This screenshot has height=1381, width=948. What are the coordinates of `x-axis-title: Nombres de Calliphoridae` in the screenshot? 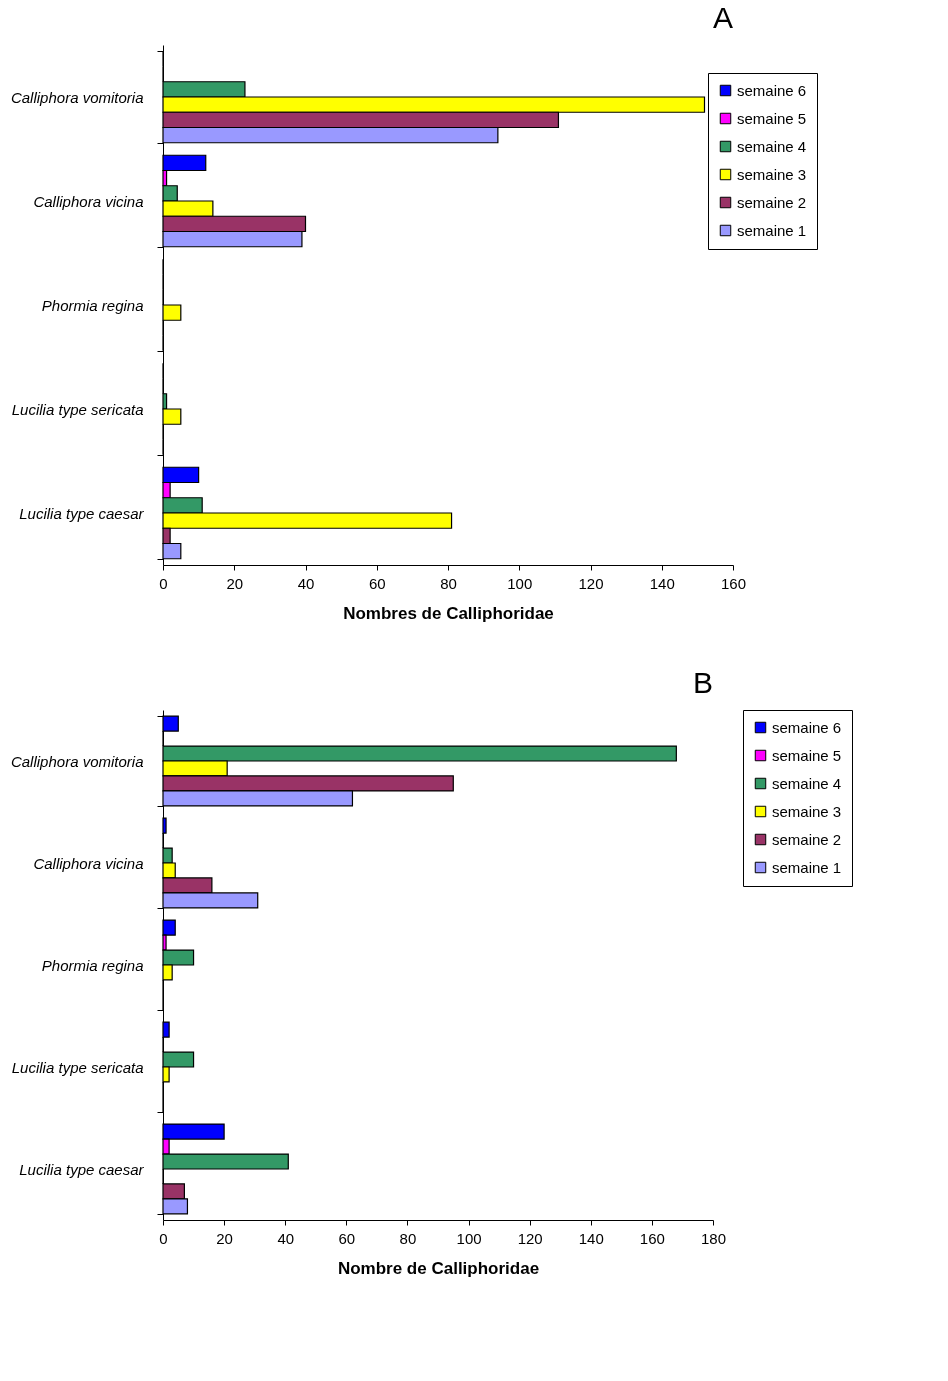 It's located at (448, 613).